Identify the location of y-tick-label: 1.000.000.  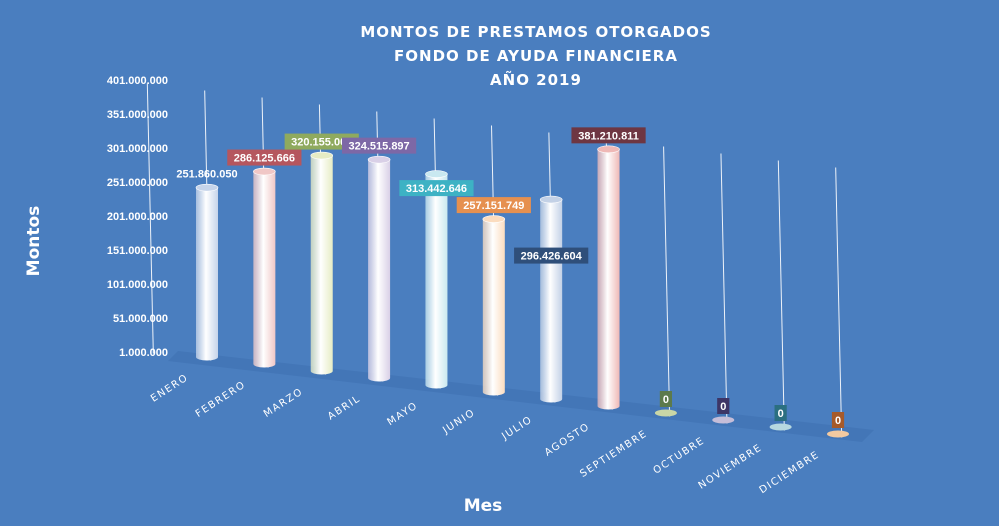
(143, 353).